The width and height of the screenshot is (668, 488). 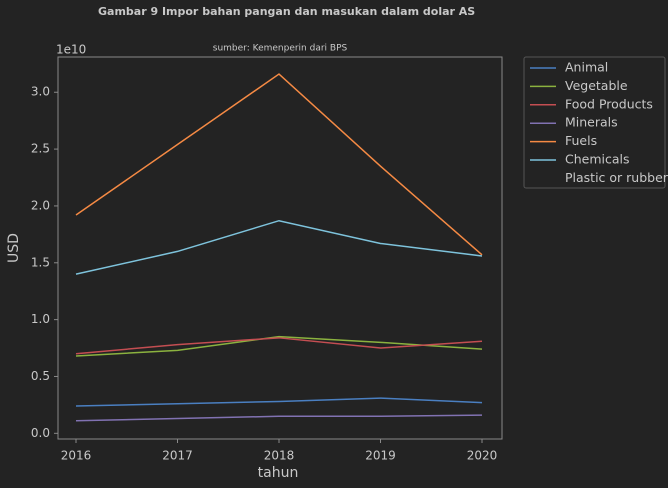 What do you see at coordinates (40, 262) in the screenshot?
I see `y-tick-label: 1.5` at bounding box center [40, 262].